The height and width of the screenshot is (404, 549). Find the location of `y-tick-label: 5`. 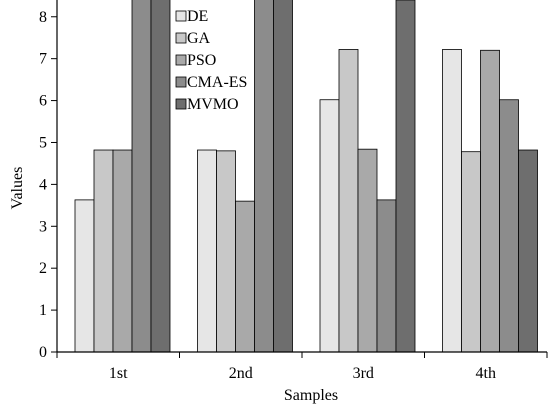

y-tick-label: 5 is located at coordinates (43, 142).